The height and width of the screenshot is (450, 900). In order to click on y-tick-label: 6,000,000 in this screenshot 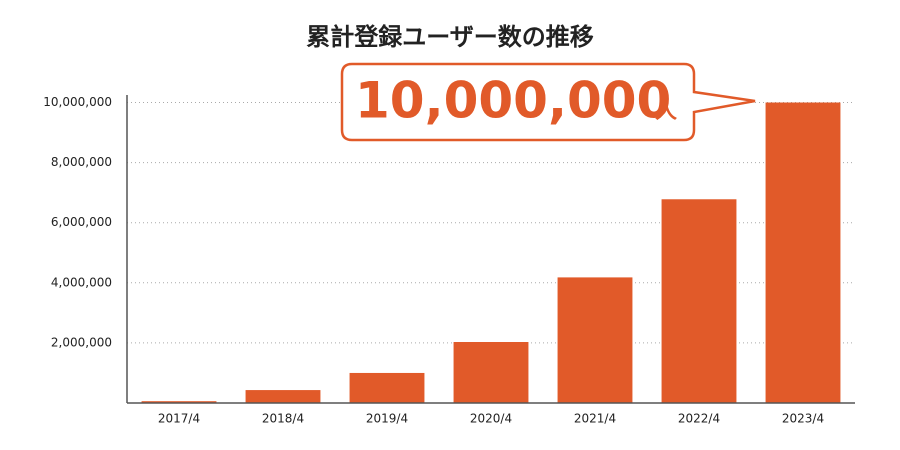, I will do `click(81, 222)`.